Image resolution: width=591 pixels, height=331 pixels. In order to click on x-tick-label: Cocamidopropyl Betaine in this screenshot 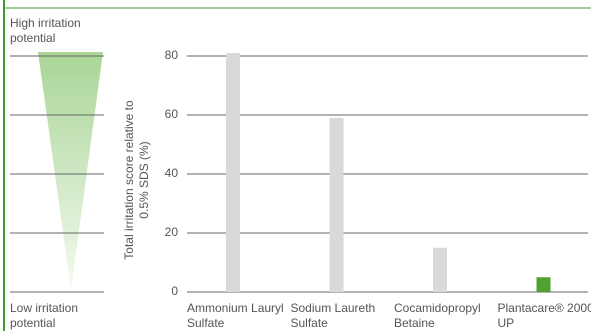, I will do `click(437, 315)`.